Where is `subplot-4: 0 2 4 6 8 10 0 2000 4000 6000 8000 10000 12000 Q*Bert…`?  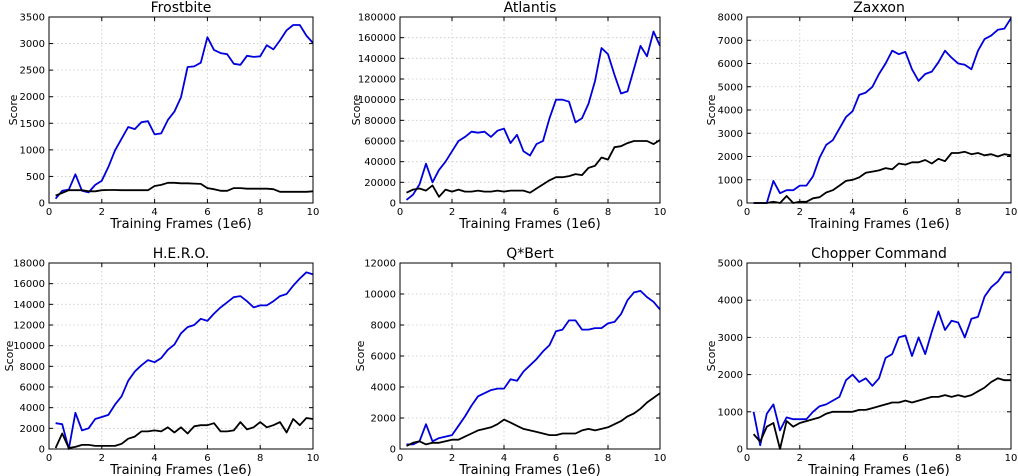
subplot-4: 0 2 4 6 8 10 0 2000 4000 6000 8000 10000 12000 Q*Bert… is located at coordinates (510, 361).